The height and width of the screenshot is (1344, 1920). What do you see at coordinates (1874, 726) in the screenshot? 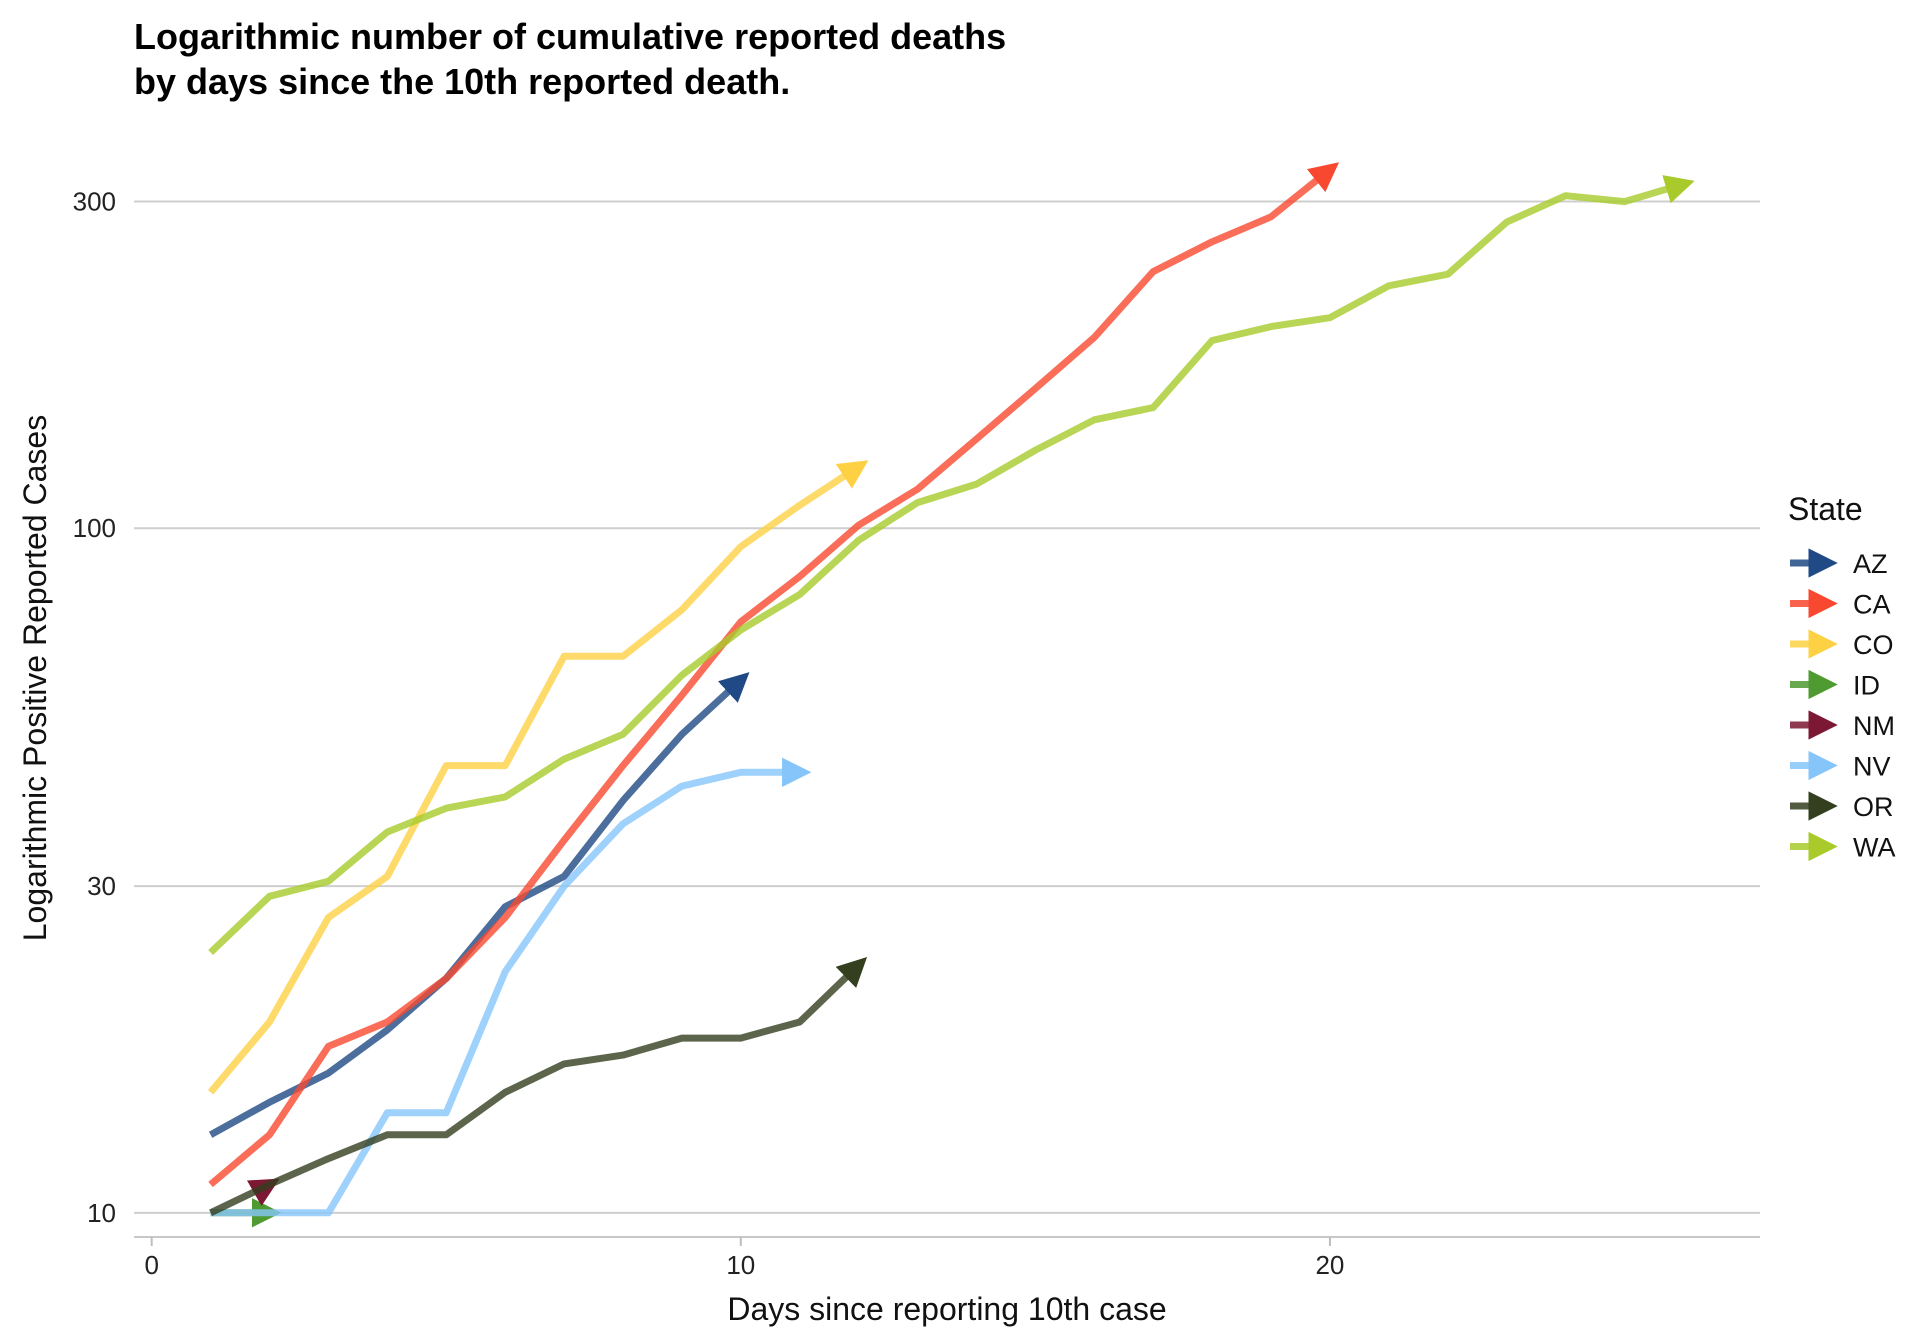
I see `legend-label-nm: NM` at bounding box center [1874, 726].